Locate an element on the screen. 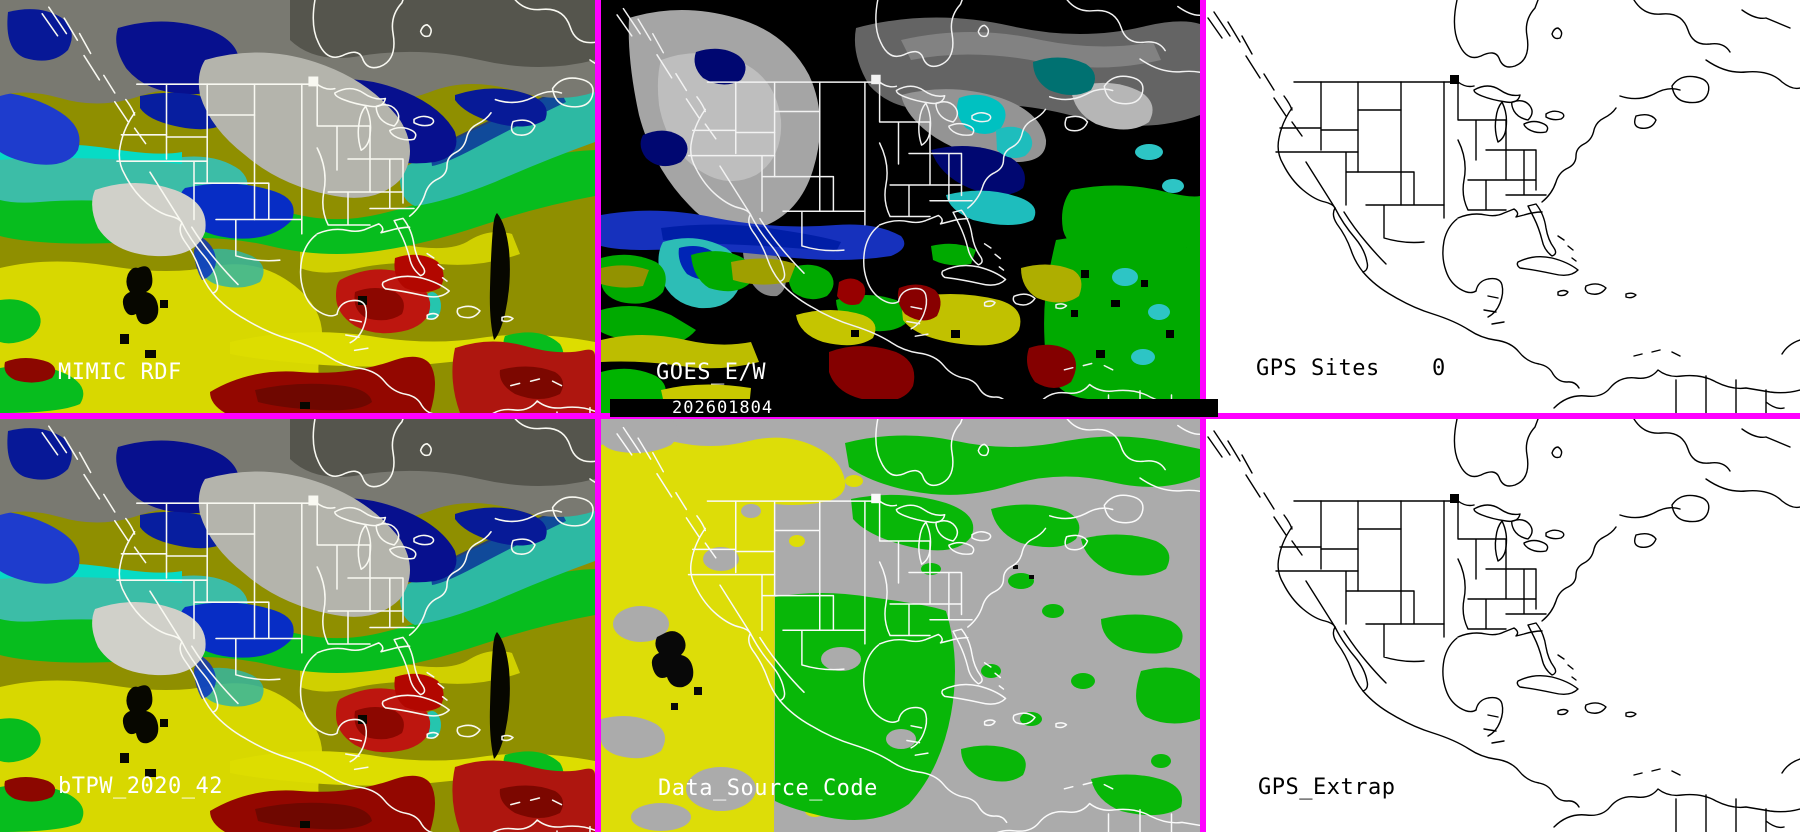 The height and width of the screenshot is (832, 1800). timestamp-bar: 202601804 is located at coordinates (914, 408).